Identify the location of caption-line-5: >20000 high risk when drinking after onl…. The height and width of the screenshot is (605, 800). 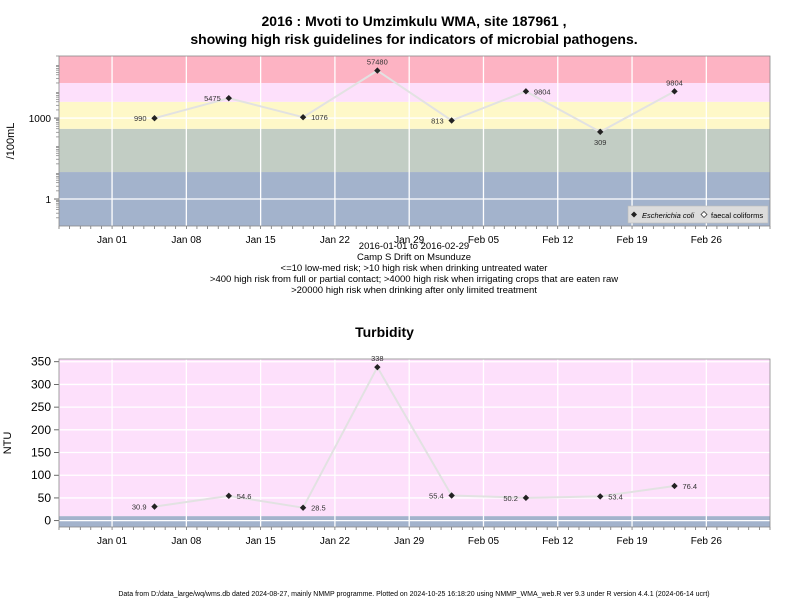
(414, 290).